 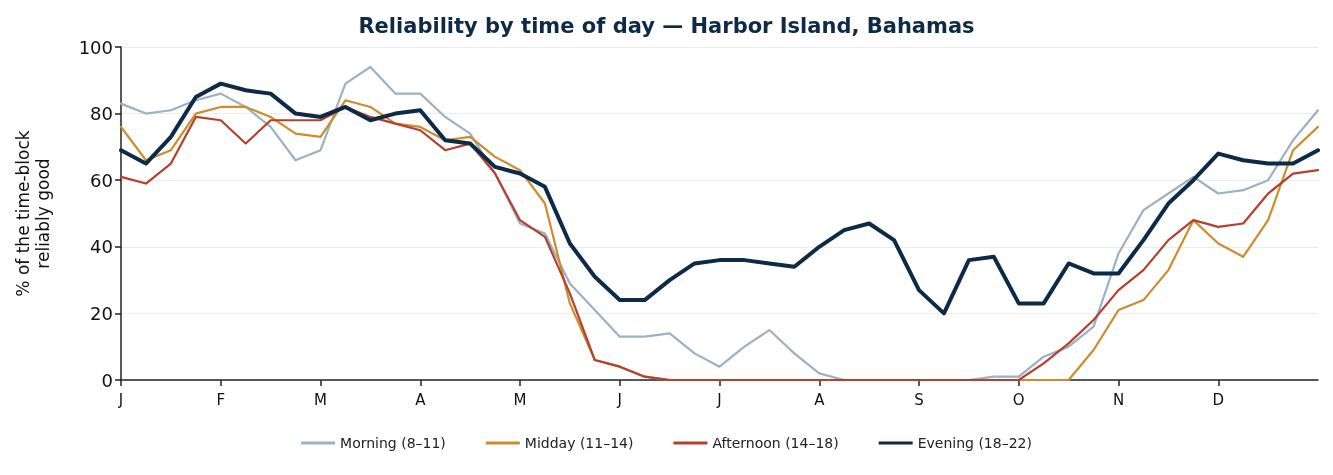 I want to click on x-tick-label: D, so click(x=1218, y=399).